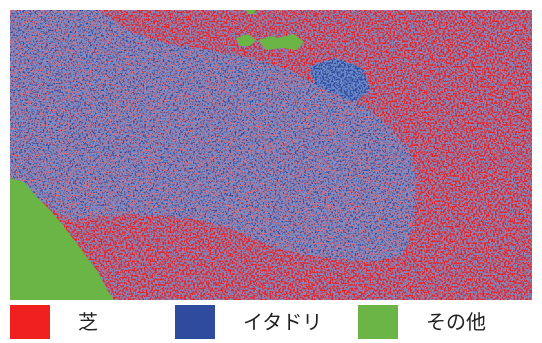 Image resolution: width=542 pixels, height=343 pixels. What do you see at coordinates (195, 322) in the screenshot?
I see `legend-swatch-itadori` at bounding box center [195, 322].